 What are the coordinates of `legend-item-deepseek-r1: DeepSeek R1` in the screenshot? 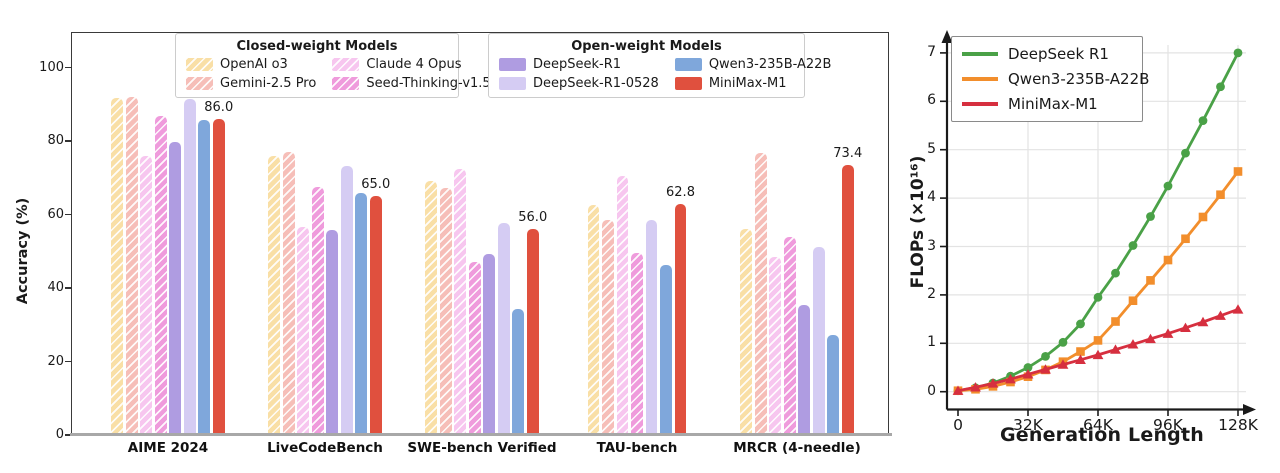 It's located at (1047, 54).